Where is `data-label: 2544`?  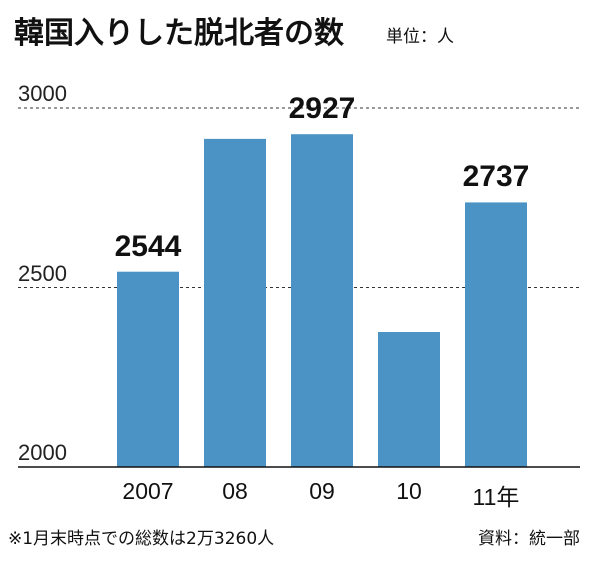
data-label: 2544 is located at coordinates (148, 246).